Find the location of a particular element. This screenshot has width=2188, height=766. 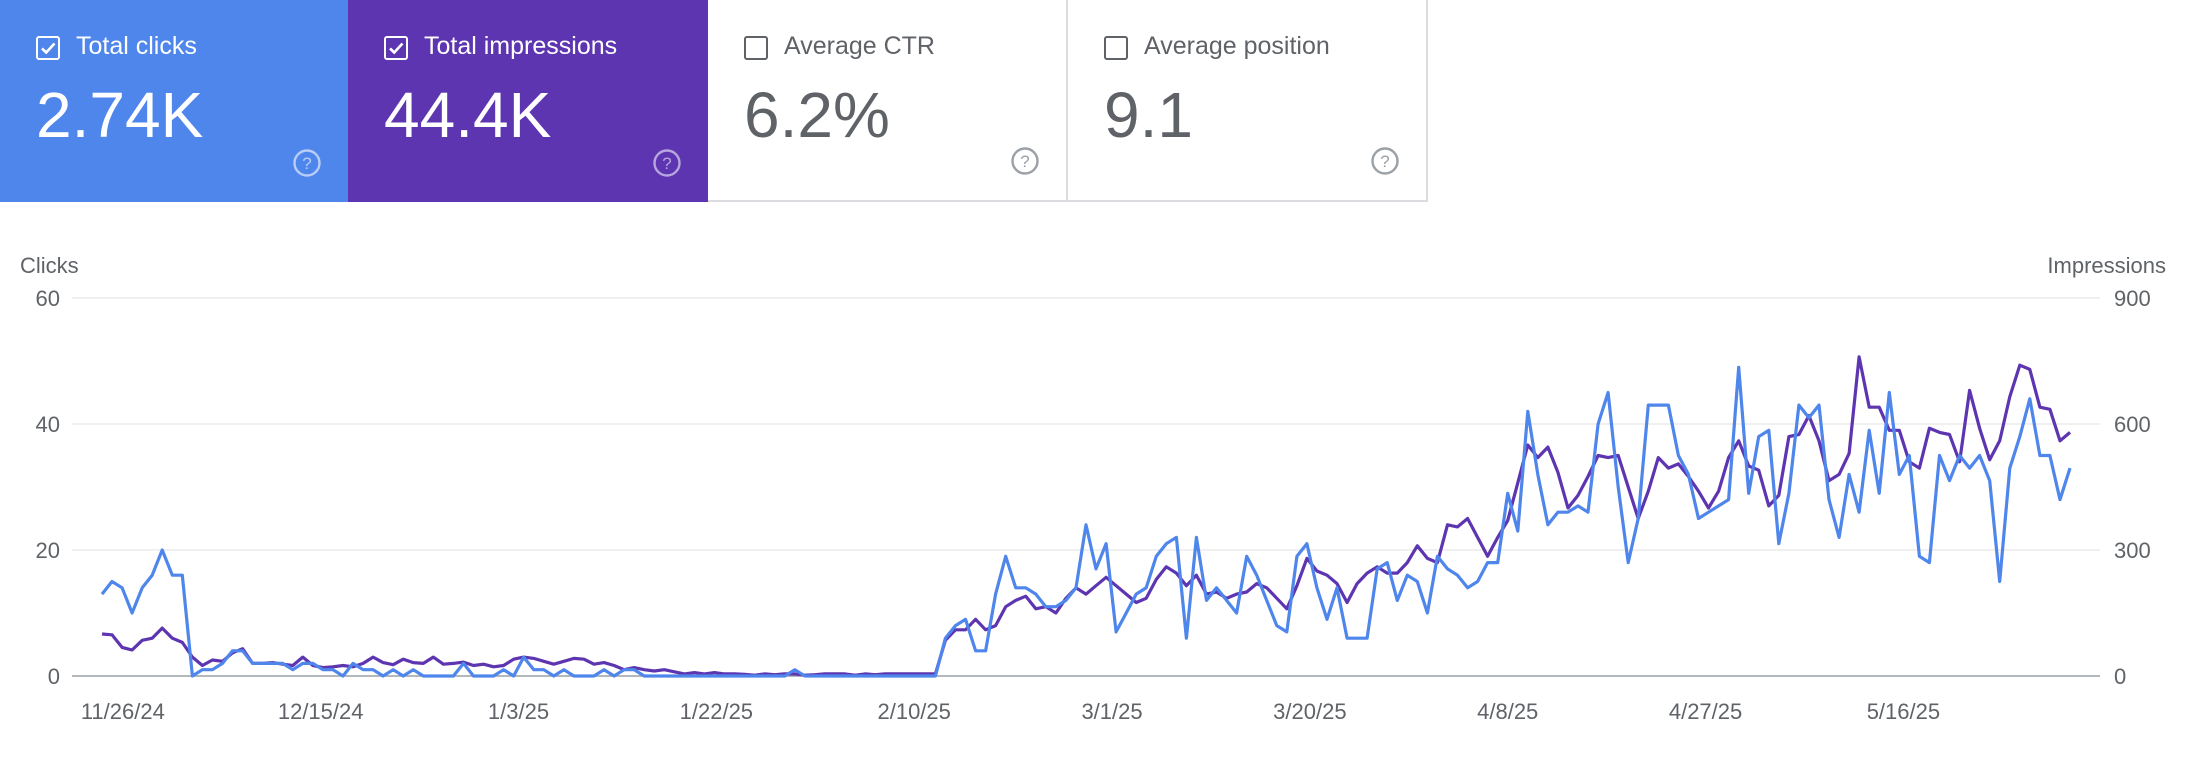

average-ctr-card: Average CTR 6.2% ? is located at coordinates (888, 101).